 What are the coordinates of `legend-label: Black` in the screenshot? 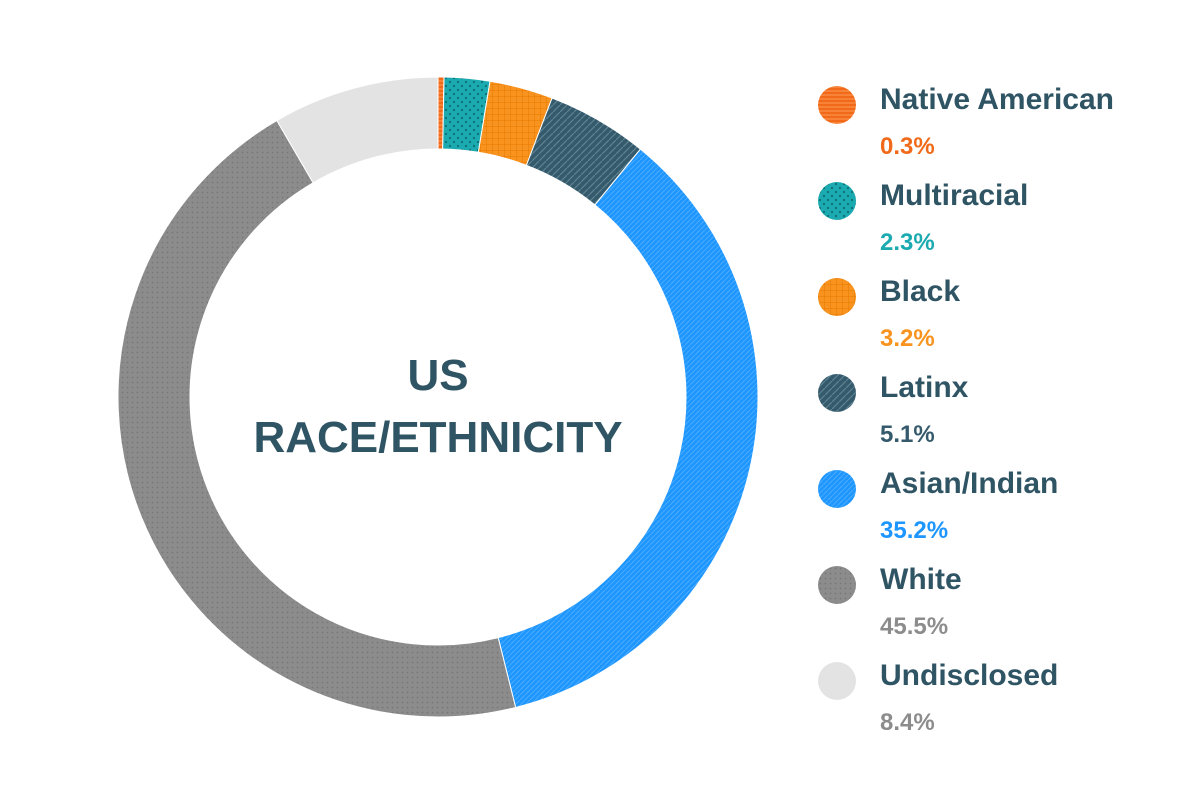 It's located at (920, 291).